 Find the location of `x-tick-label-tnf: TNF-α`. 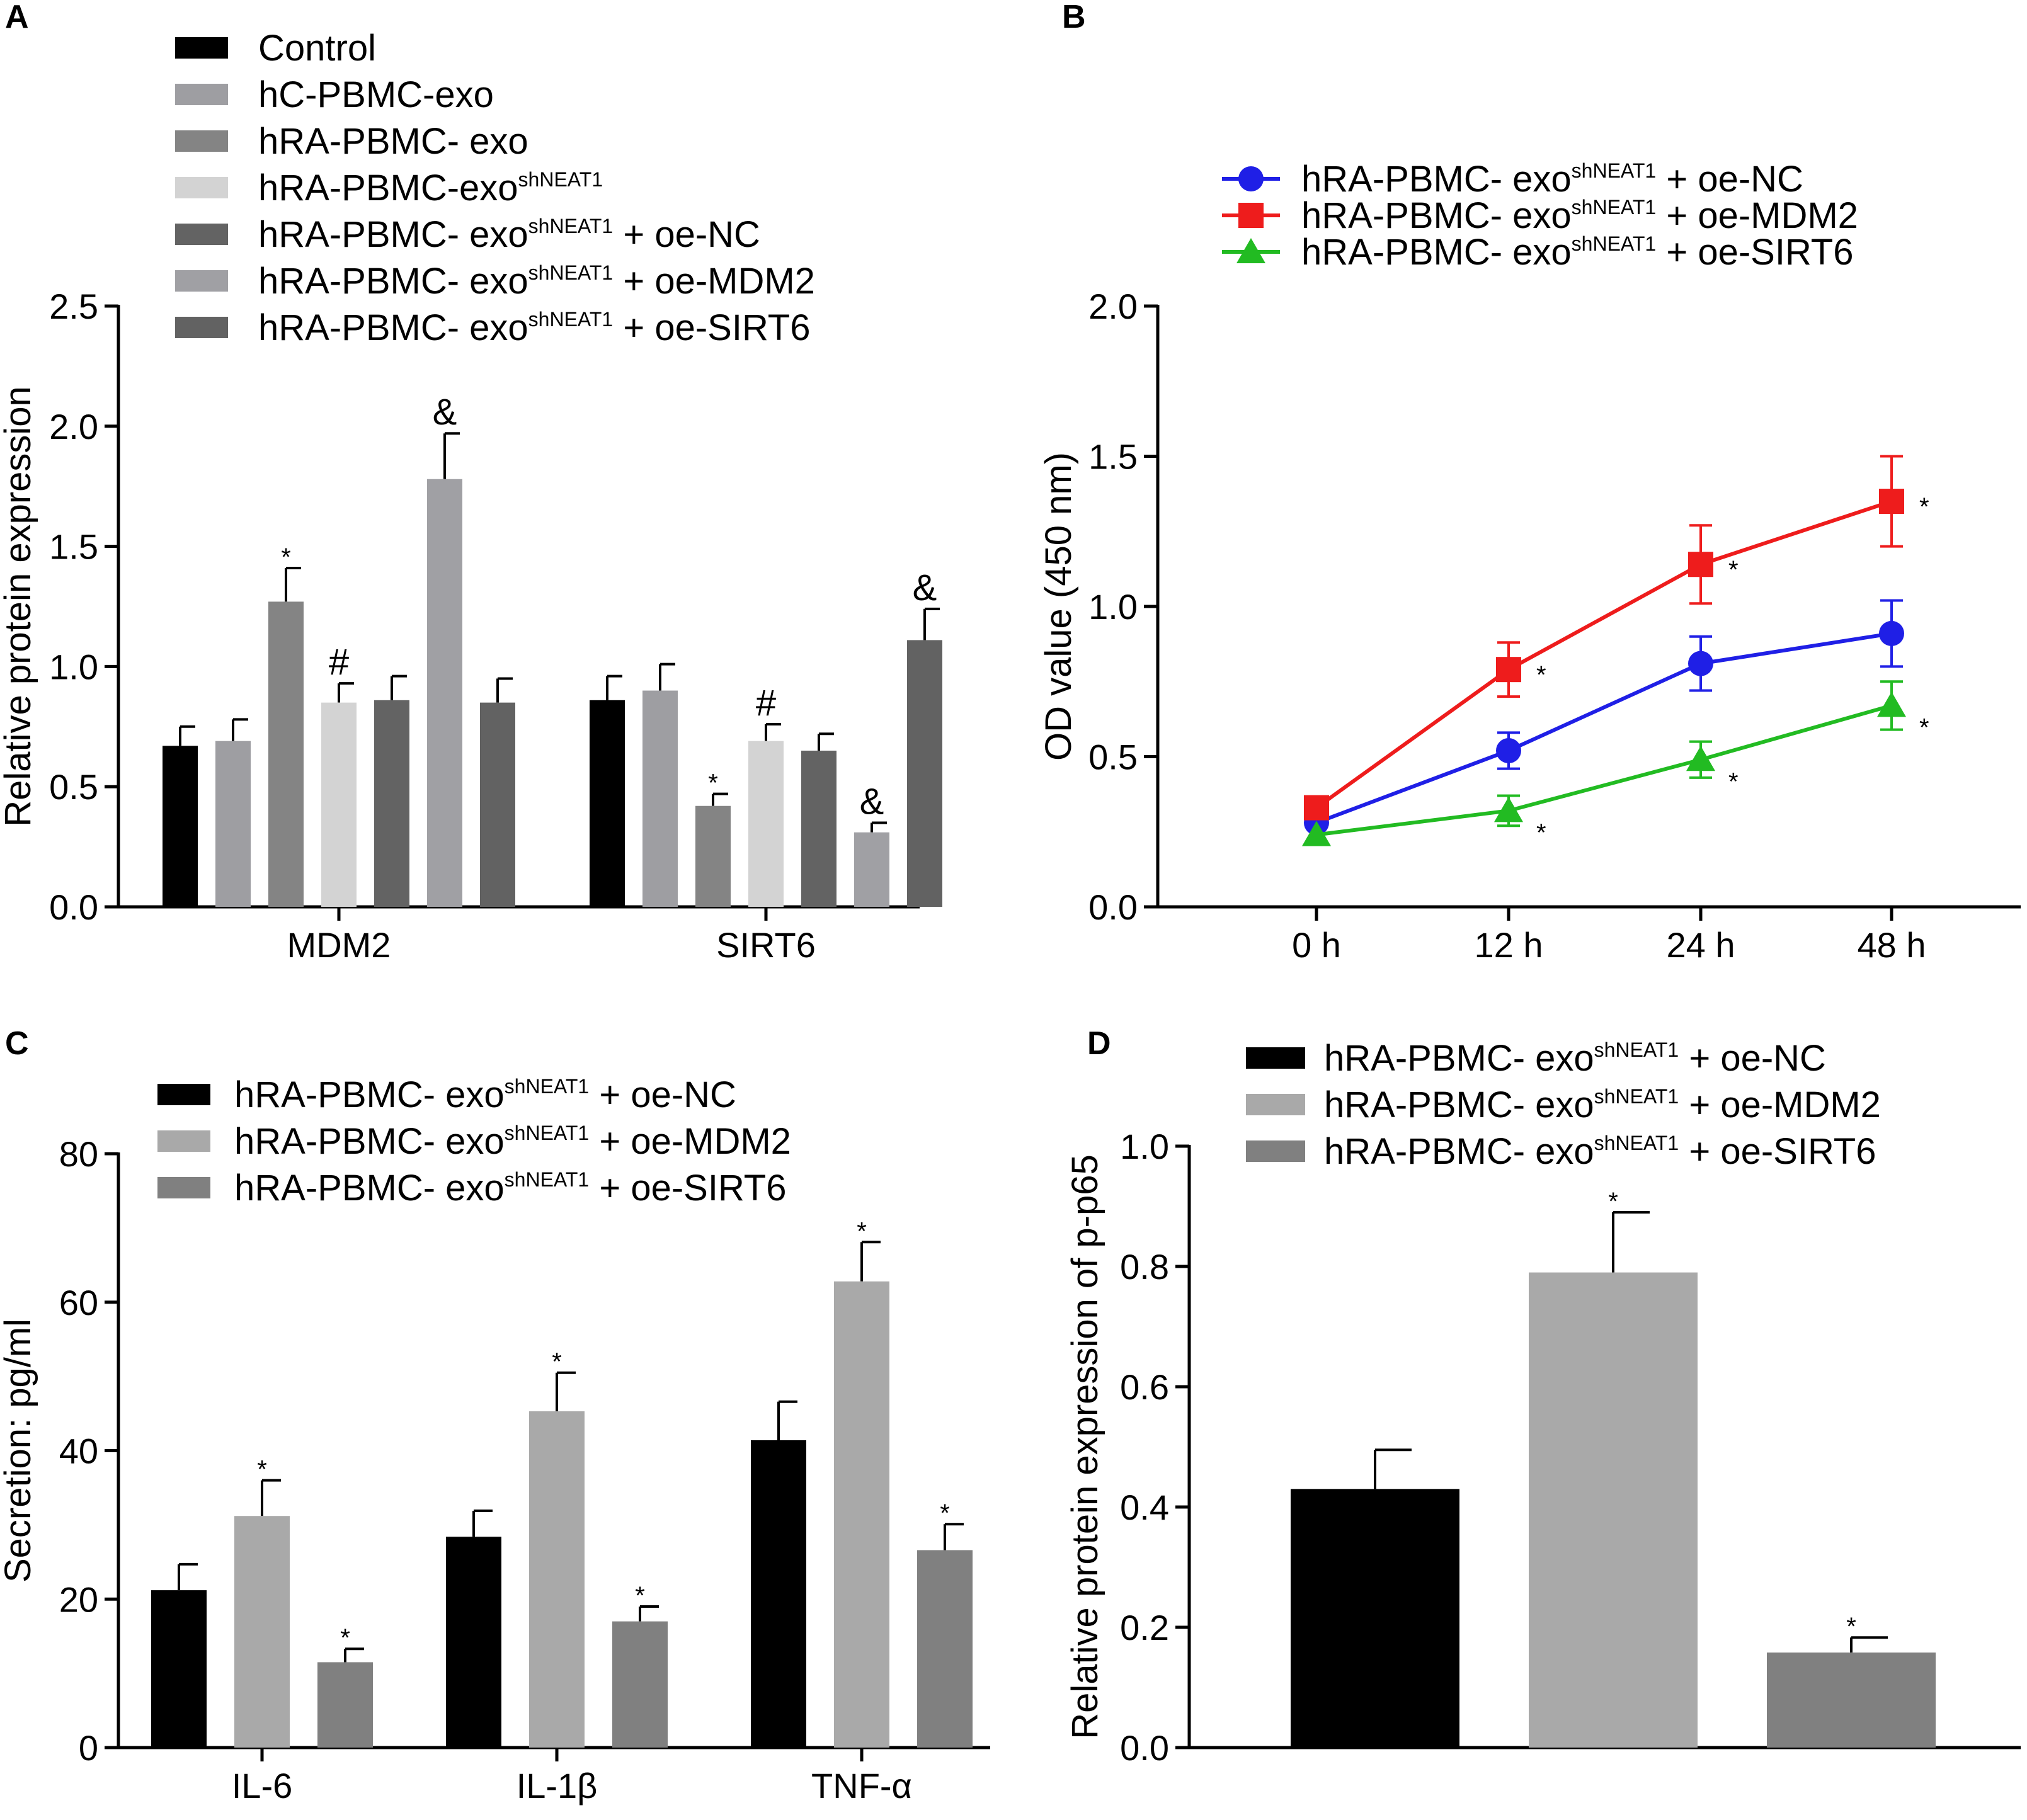

x-tick-label-tnf: TNF-α is located at coordinates (861, 1786).